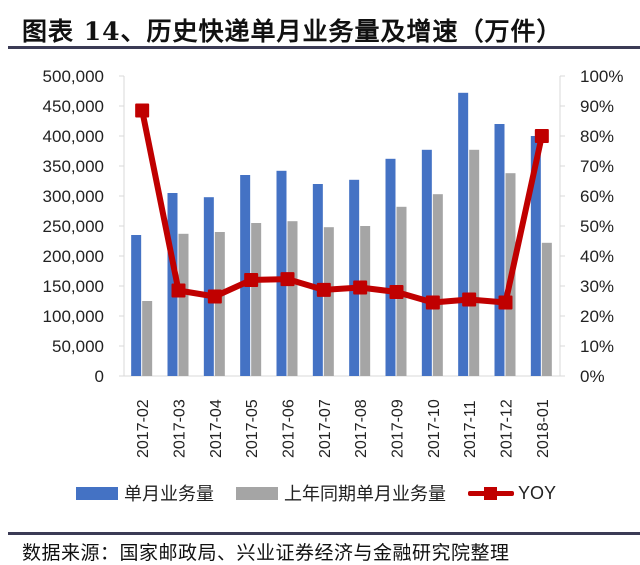  Describe the element at coordinates (289, 428) in the screenshot. I see `x-axis-tick-label: 2017-06` at that location.